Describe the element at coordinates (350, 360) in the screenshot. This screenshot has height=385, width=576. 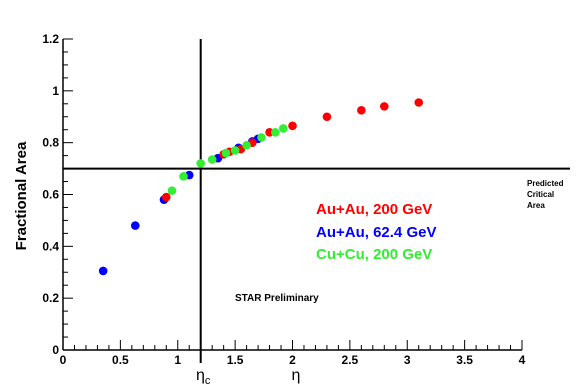
I see `x-tick-label: 2.5` at that location.